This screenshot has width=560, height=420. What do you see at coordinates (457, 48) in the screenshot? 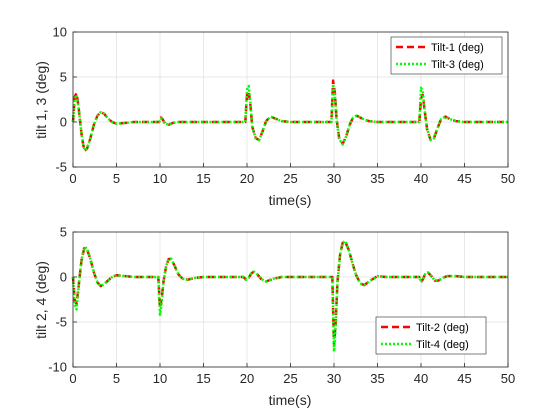
I see `legend-label-tilt-1: Tilt-1 (deg)` at bounding box center [457, 48].